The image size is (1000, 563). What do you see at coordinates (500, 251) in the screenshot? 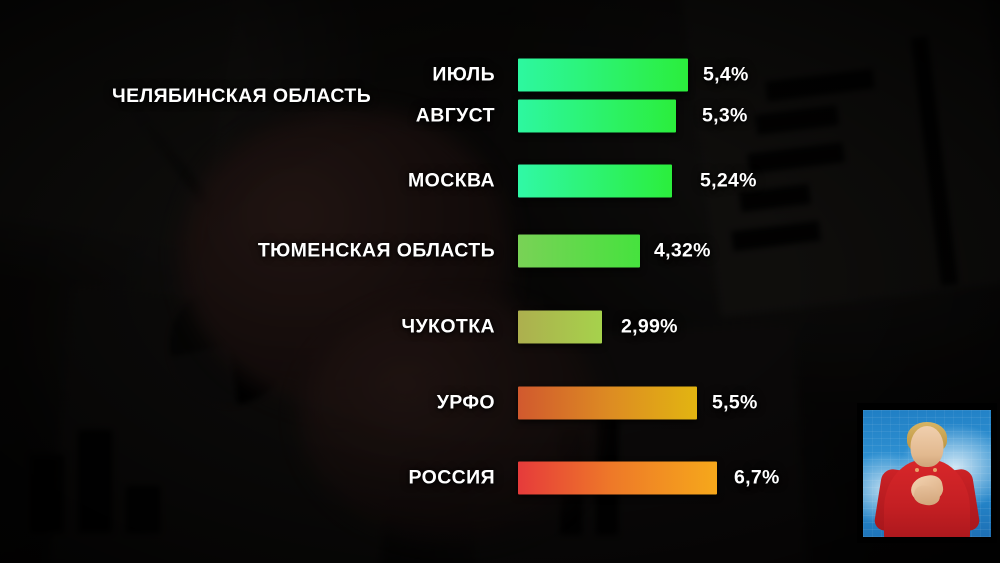
I see `chart-row-tyumen-region: ТЮМЕНСКАЯ ОБЛАСТЬ 4,32%` at bounding box center [500, 251].